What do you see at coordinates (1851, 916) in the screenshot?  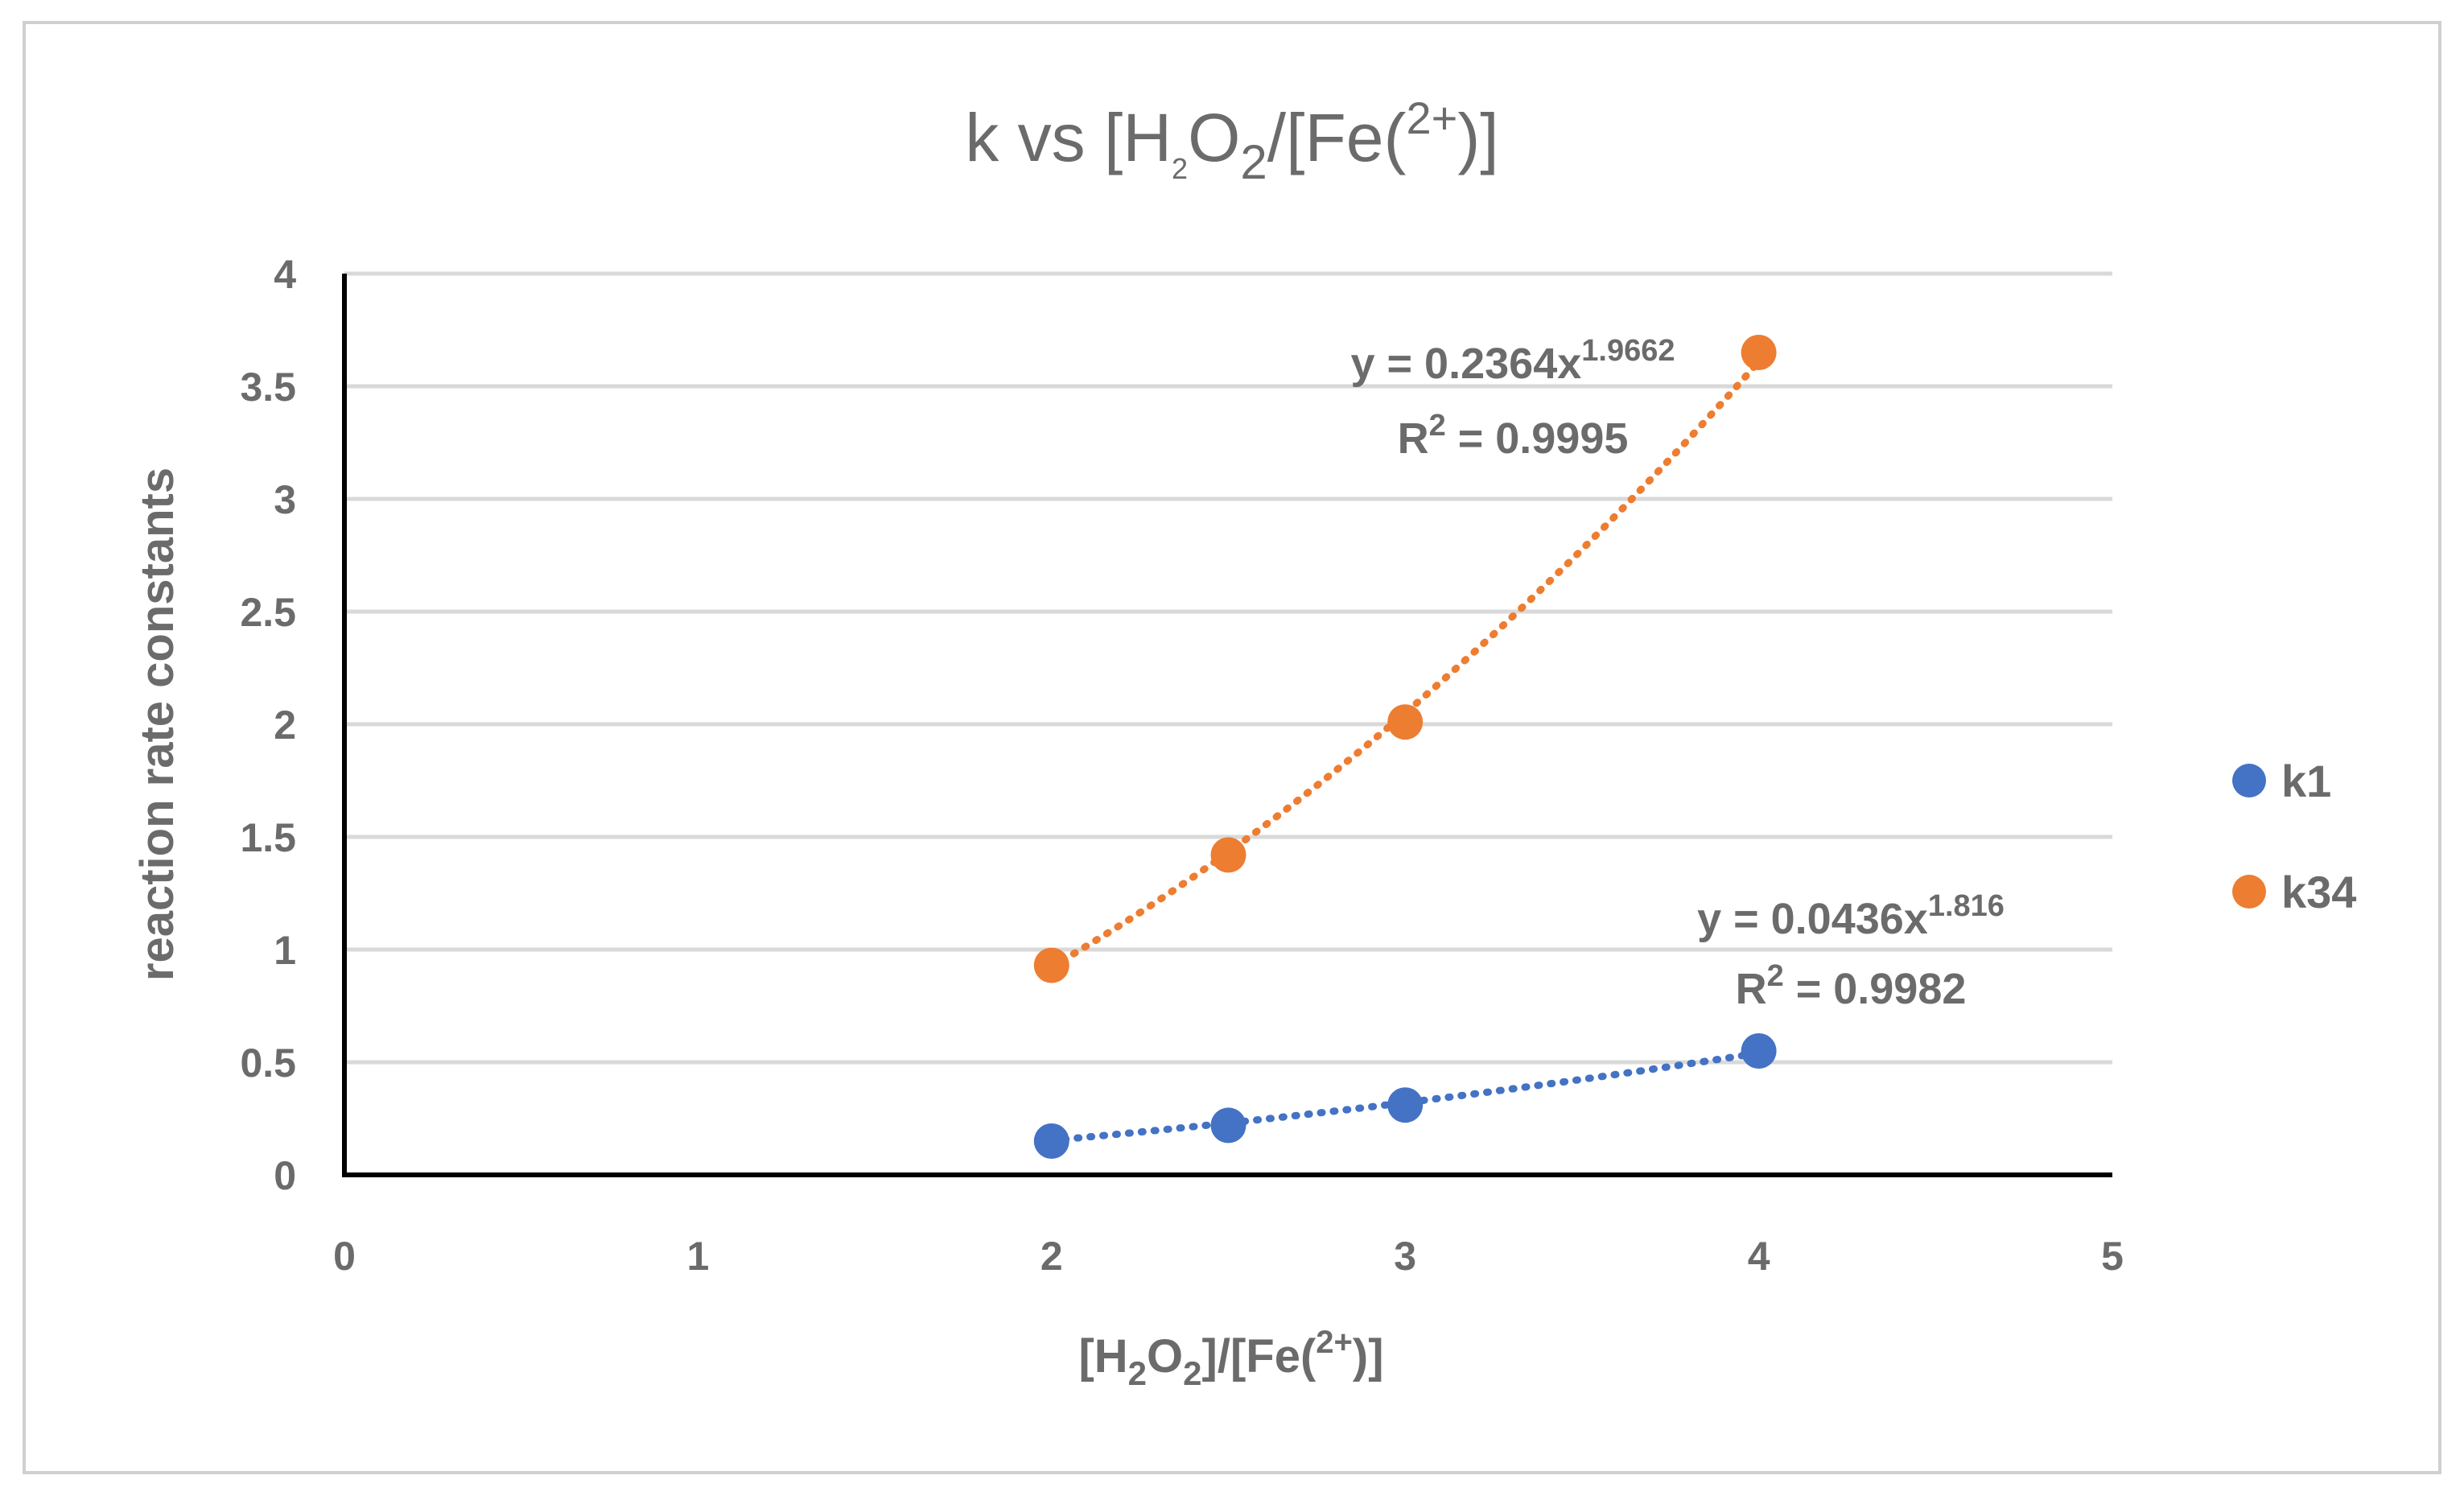 I see `k1-trendline-equation: y = 0.0436x1.816` at bounding box center [1851, 916].